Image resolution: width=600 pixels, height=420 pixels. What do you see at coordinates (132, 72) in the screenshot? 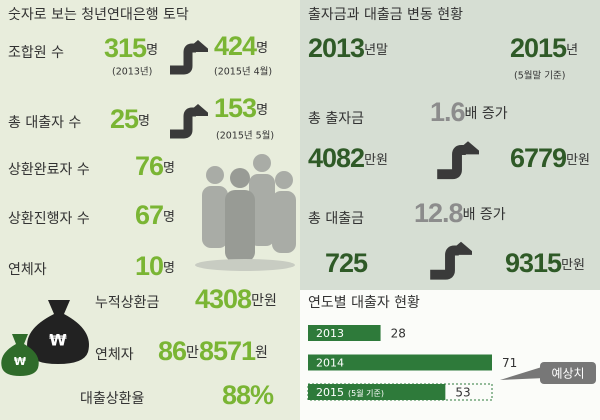
I see `note: (2013년)` at bounding box center [132, 72].